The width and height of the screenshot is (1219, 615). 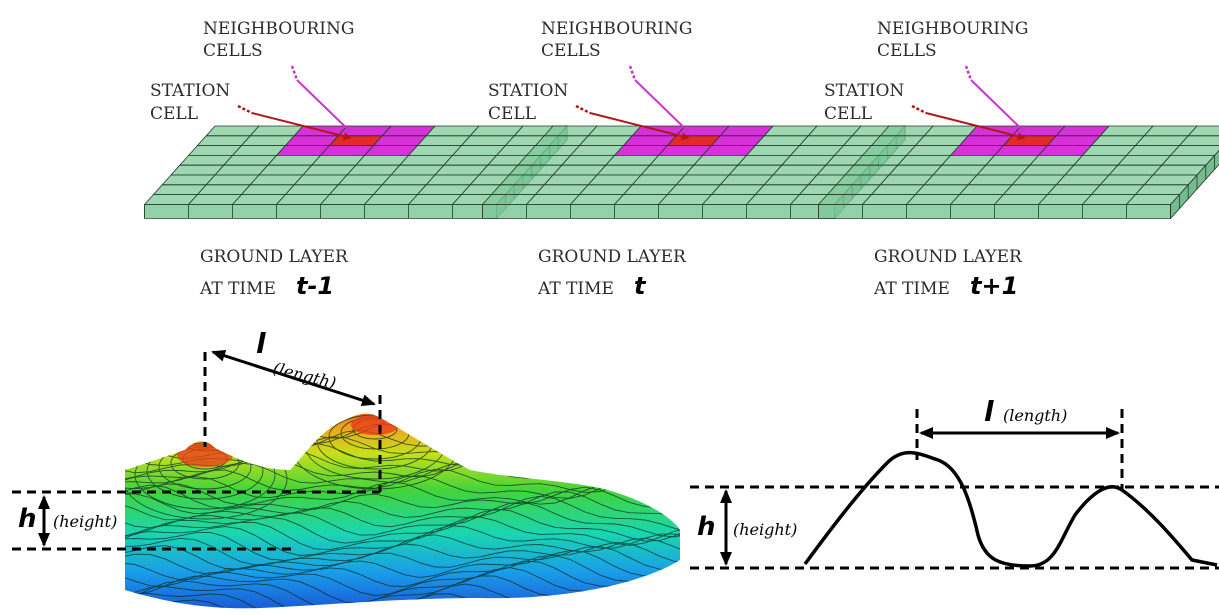 I want to click on terrain-height-word: (height), so click(x=85, y=521).